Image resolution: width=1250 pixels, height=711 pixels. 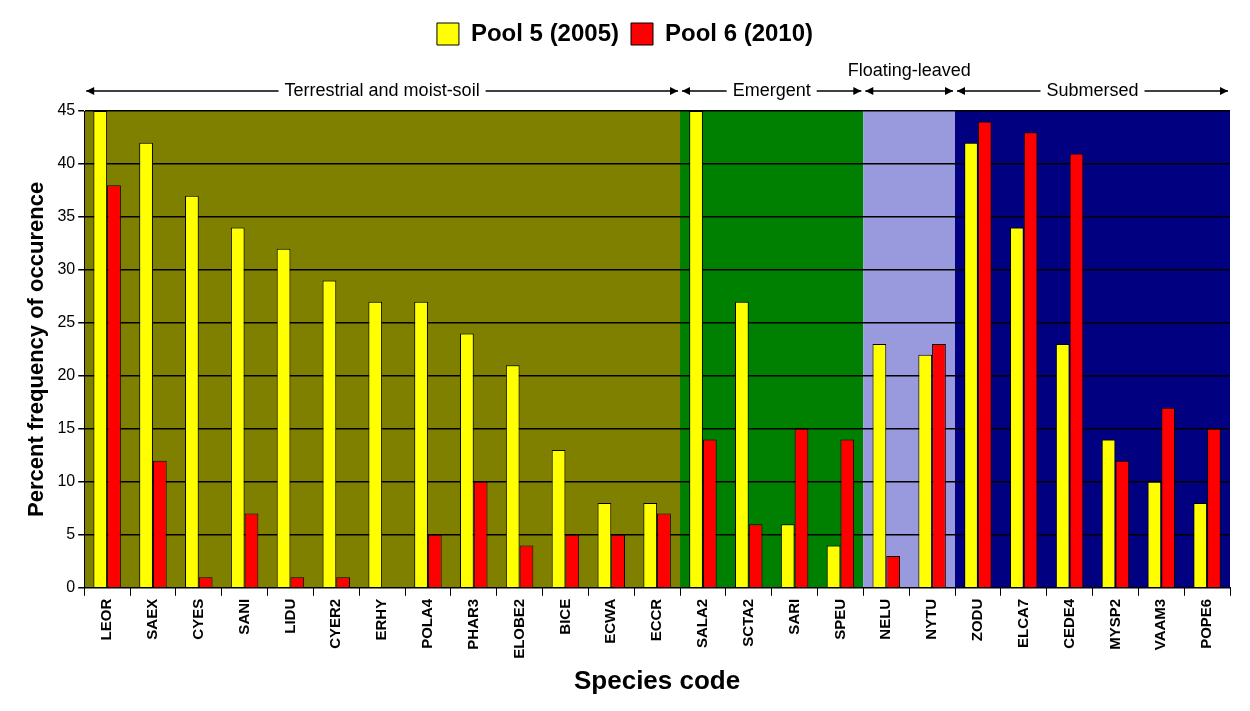 I want to click on x-tick-label: SALA2, so click(x=702, y=623).